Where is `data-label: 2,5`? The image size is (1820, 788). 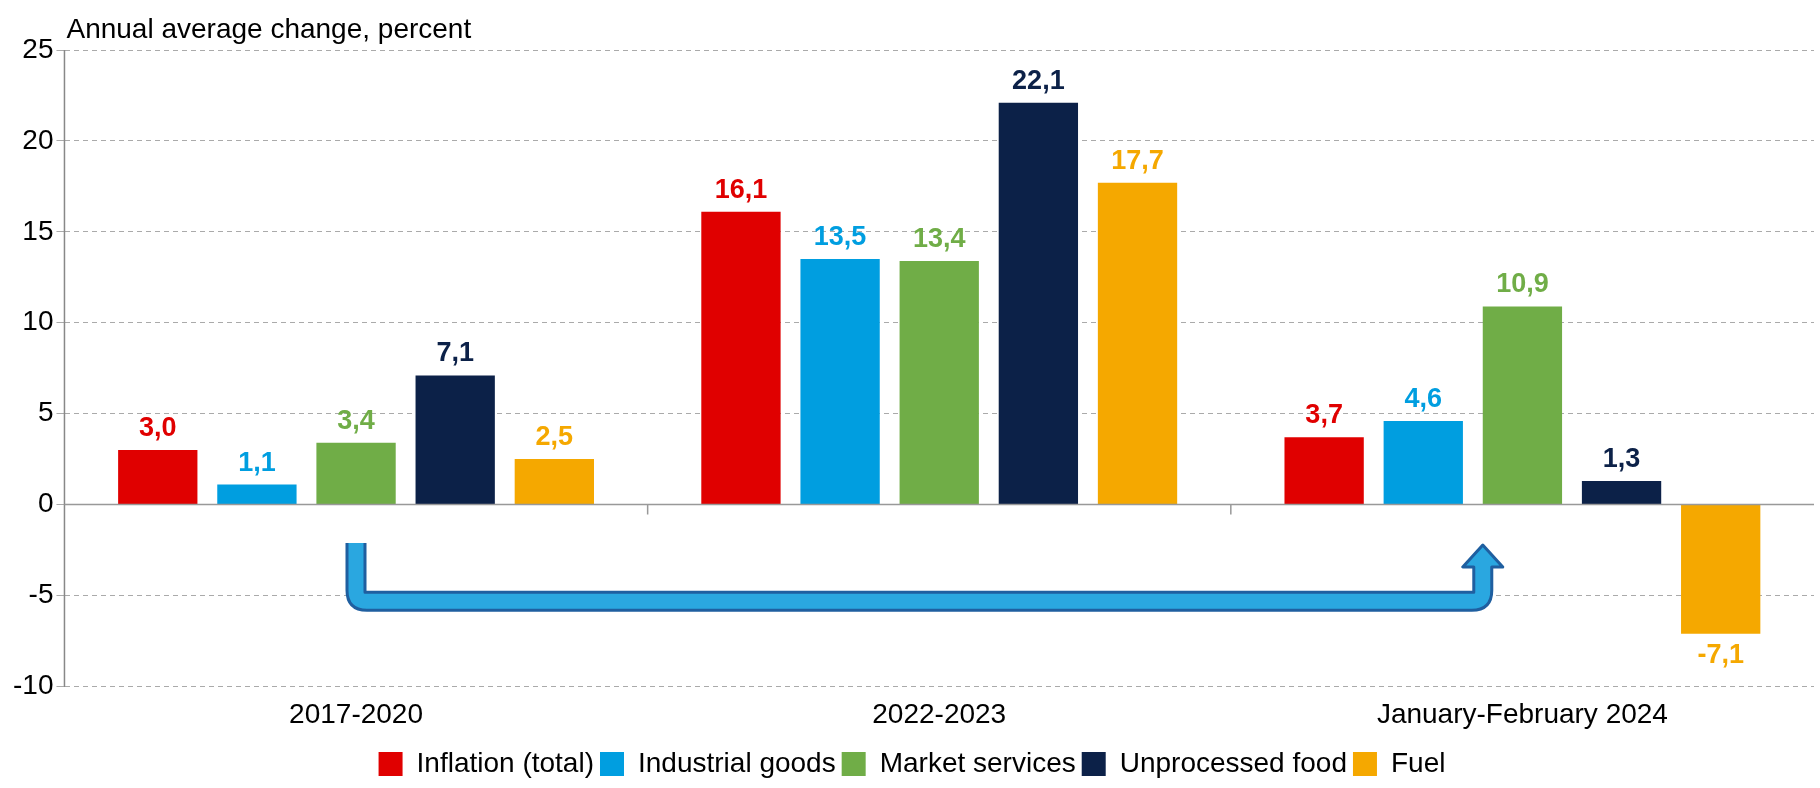
data-label: 2,5 is located at coordinates (554, 436).